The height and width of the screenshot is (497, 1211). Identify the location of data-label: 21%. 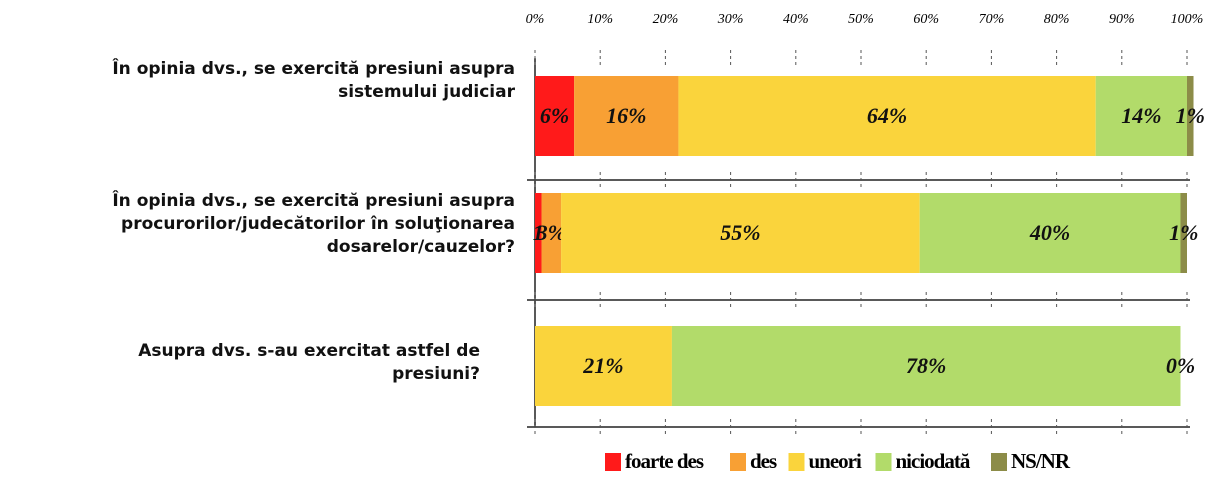
(602, 365).